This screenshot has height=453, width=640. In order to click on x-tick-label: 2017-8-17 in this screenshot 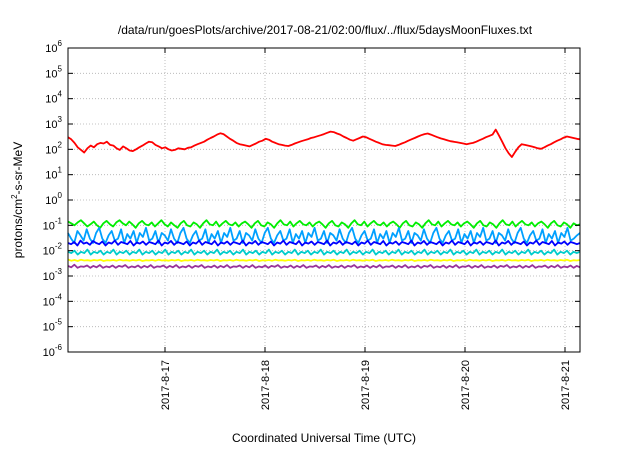, I will do `click(166, 385)`.